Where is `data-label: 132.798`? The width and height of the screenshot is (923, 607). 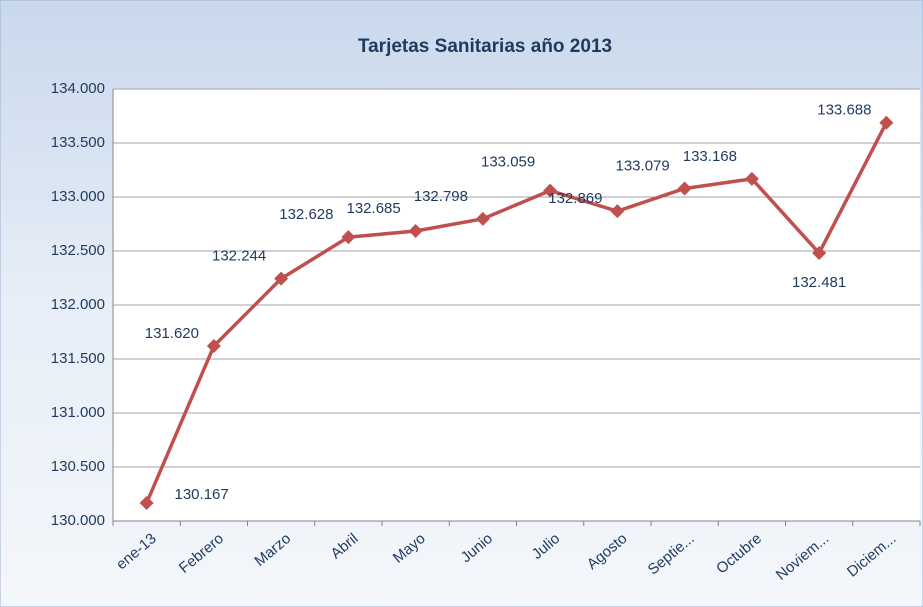 data-label: 132.798 is located at coordinates (441, 196).